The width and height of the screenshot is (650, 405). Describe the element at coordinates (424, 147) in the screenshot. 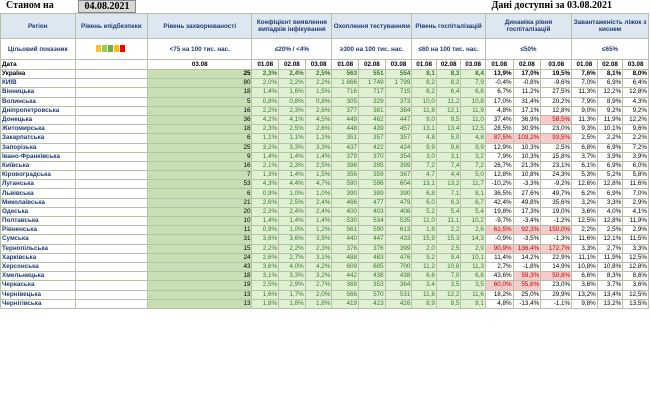

I see `hosp-cell: 9,9` at that location.